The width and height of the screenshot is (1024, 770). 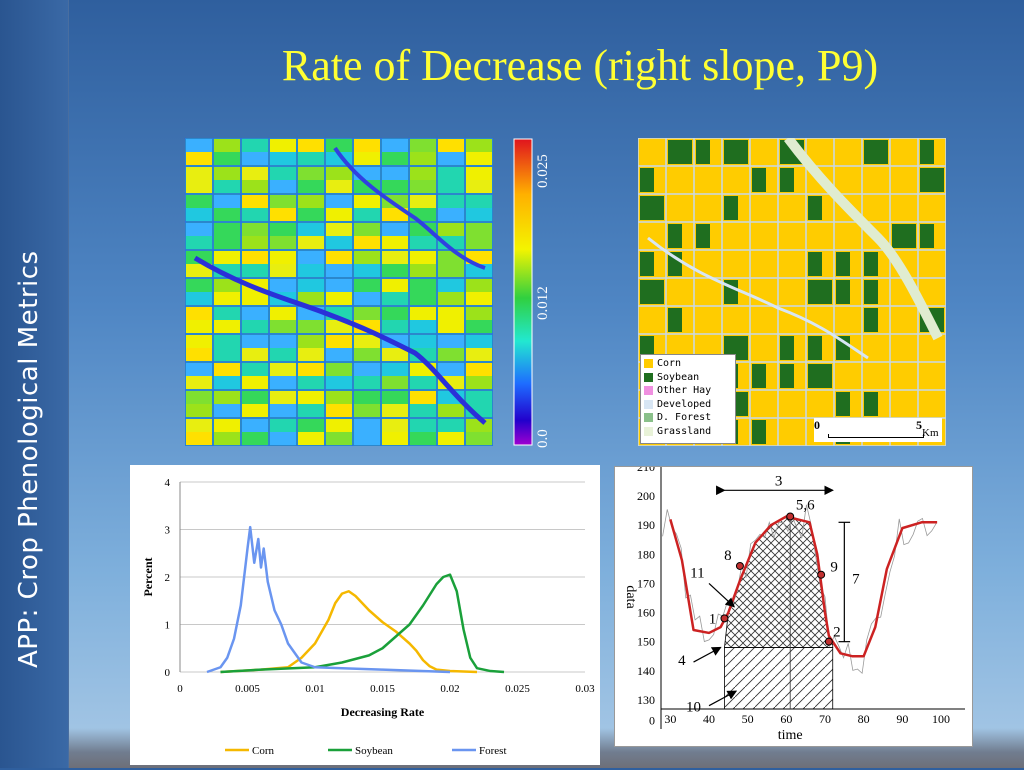 What do you see at coordinates (652, 720) in the screenshot?
I see `diagram-ytick-label: 0` at bounding box center [652, 720].